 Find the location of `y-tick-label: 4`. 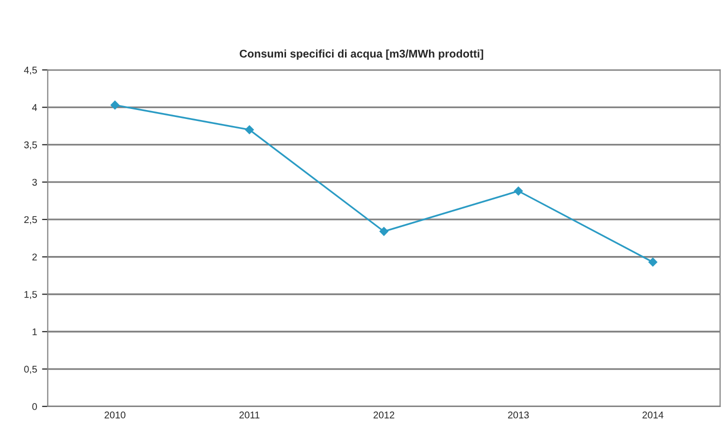

y-tick-label: 4 is located at coordinates (35, 107).